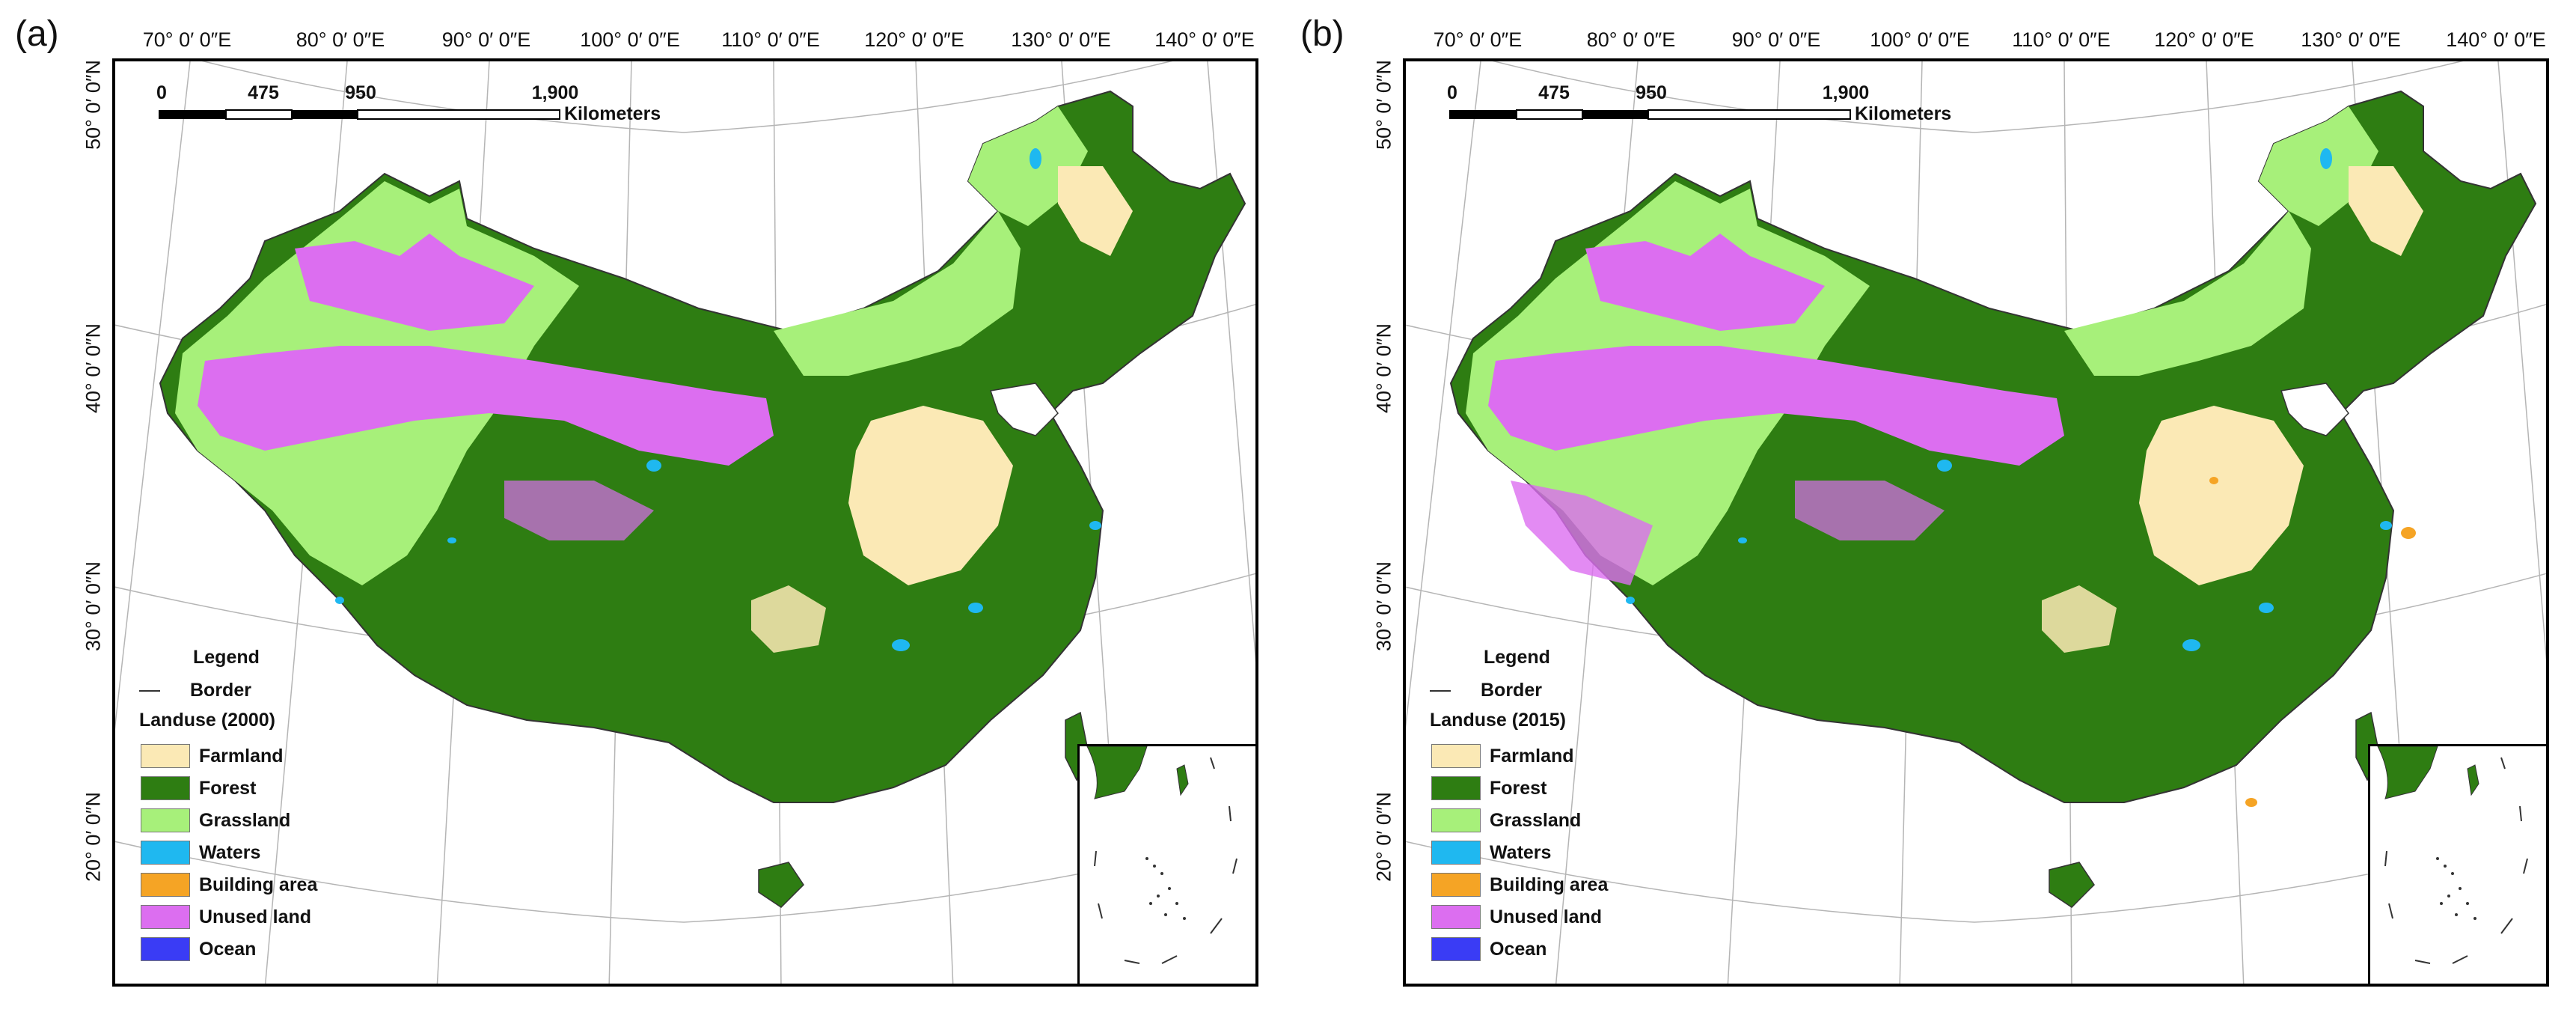 The width and height of the screenshot is (2576, 1030). I want to click on panel-label: (b), so click(1322, 34).